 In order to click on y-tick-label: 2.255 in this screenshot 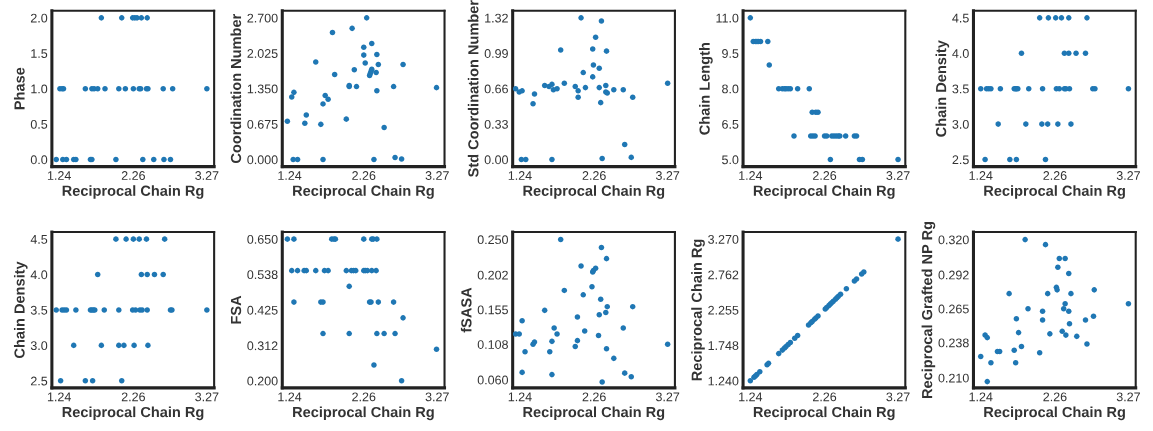, I will do `click(723, 310)`.